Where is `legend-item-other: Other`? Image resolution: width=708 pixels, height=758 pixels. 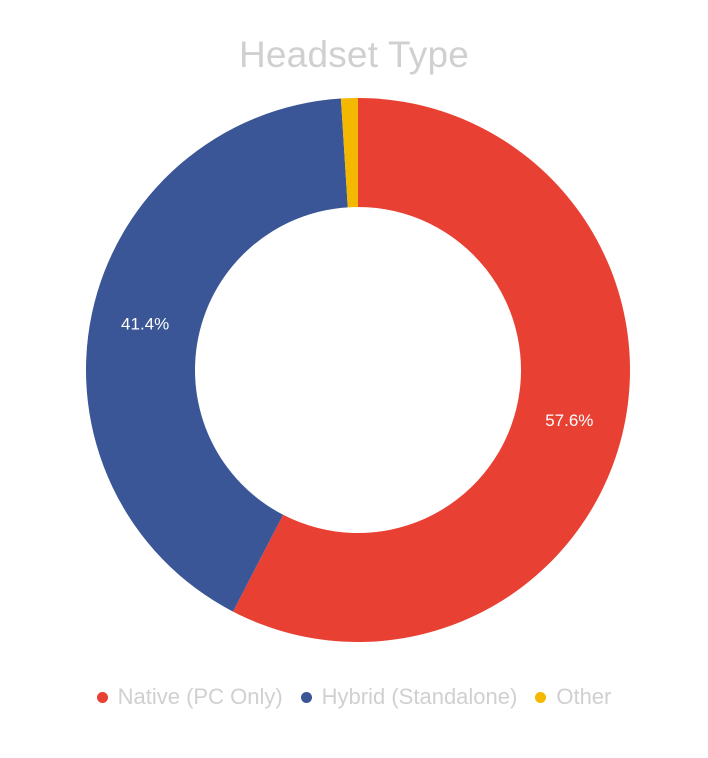 legend-item-other: Other is located at coordinates (573, 697).